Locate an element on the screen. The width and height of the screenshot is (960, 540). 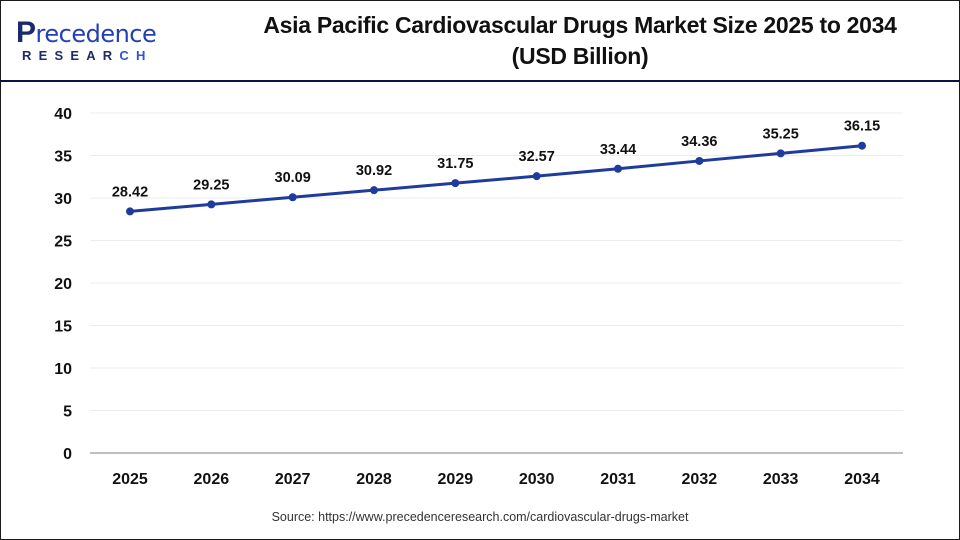
x-tick-label: 2031 is located at coordinates (618, 479).